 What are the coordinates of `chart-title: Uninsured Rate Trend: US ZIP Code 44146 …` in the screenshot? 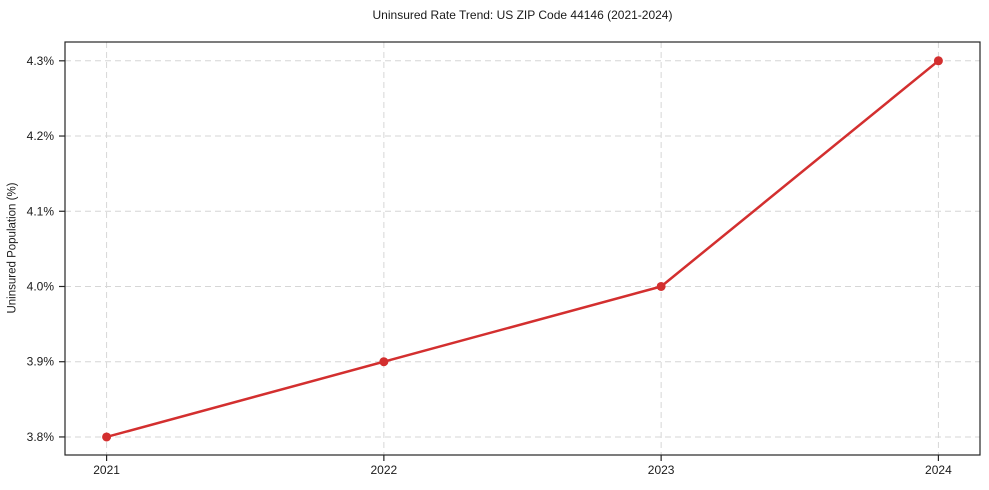 It's located at (522, 15).